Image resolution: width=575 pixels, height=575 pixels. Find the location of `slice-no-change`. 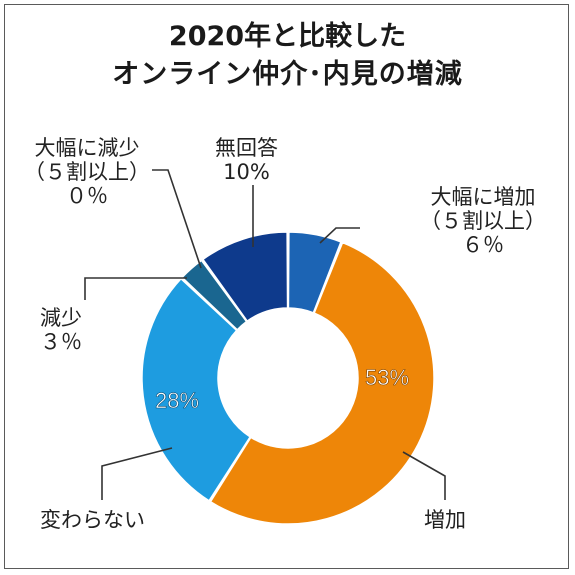

slice-no-change is located at coordinates (196, 389).